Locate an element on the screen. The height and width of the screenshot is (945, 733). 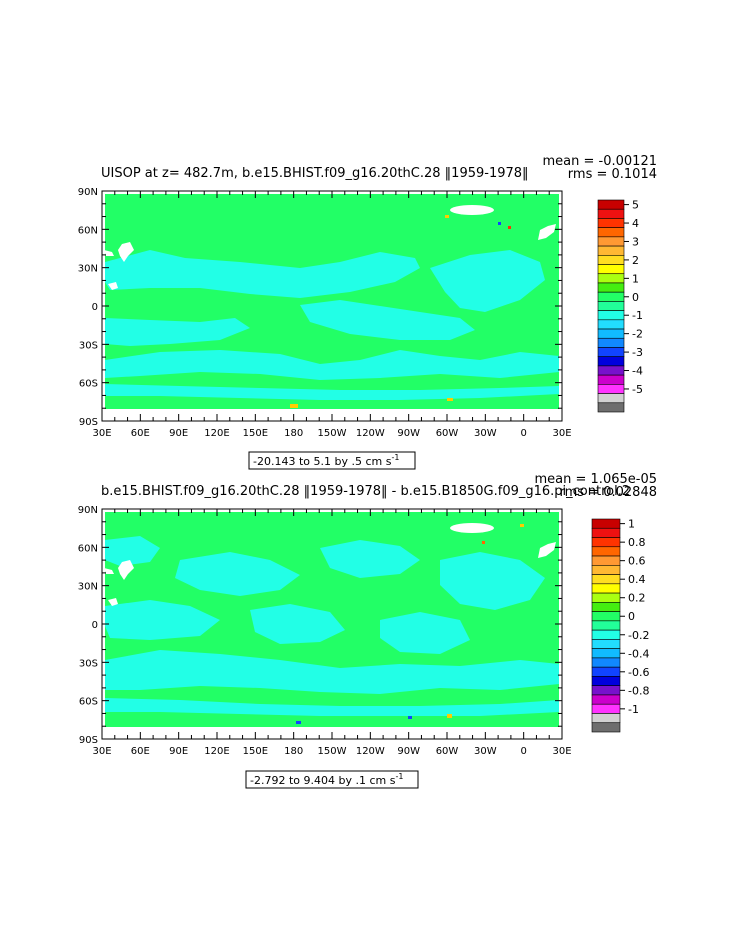
panel-2-contour-sup: -1 is located at coordinates (399, 776).